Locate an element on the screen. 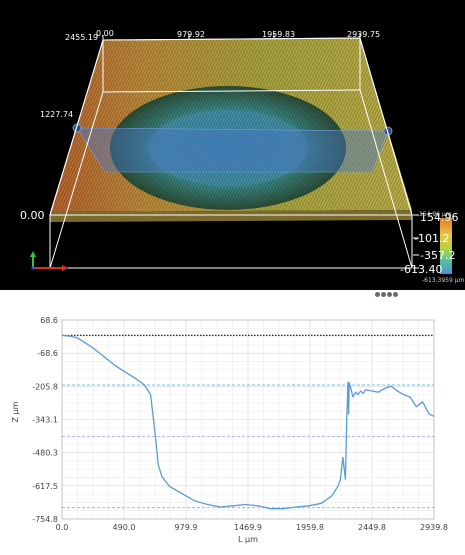  y-tick-top-label: 2455.19 is located at coordinates (82, 37).